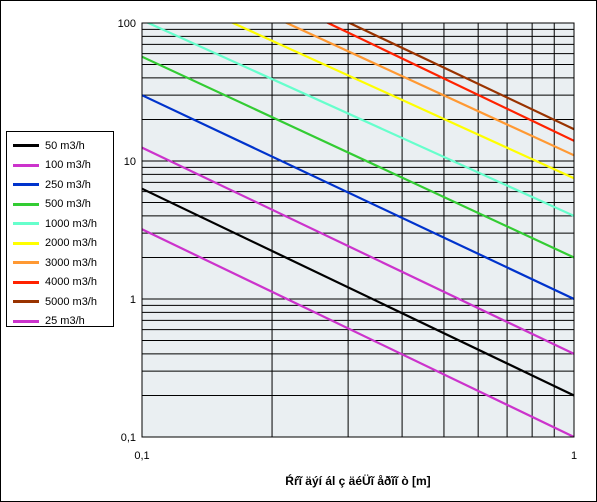 The width and height of the screenshot is (597, 502). What do you see at coordinates (71, 301) in the screenshot?
I see `legend-label: 5000 m3/h` at bounding box center [71, 301].